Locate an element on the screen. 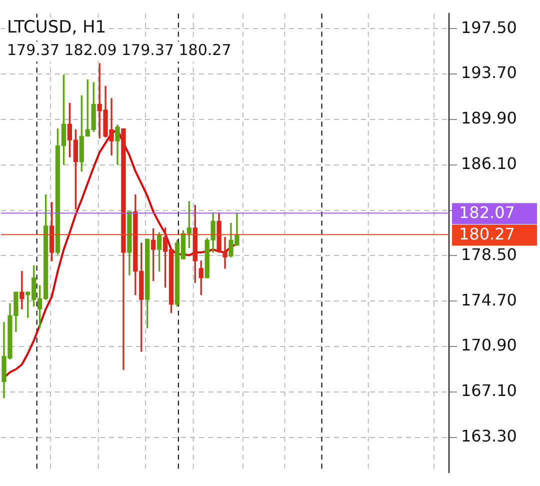  ref-line-label: 180.27 is located at coordinates (487, 234).